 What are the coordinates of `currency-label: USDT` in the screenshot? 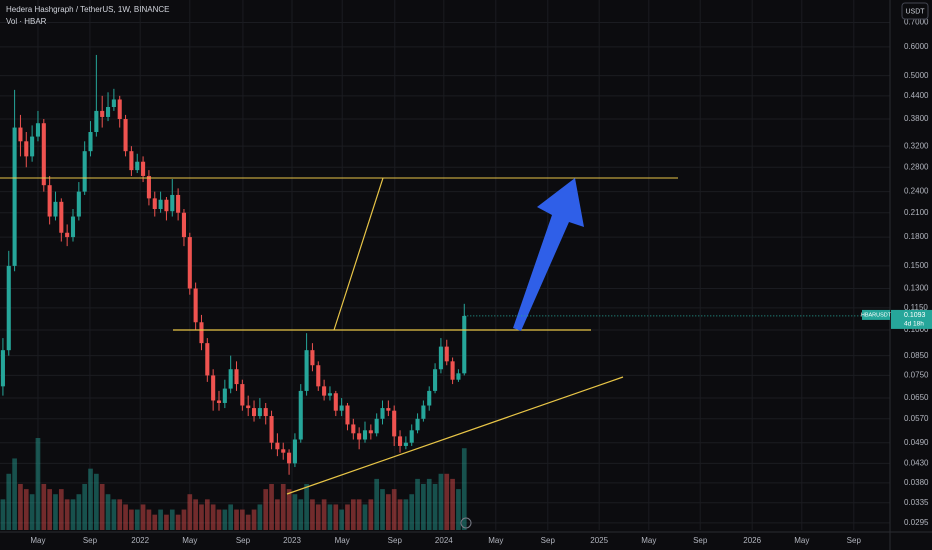 It's located at (915, 11).